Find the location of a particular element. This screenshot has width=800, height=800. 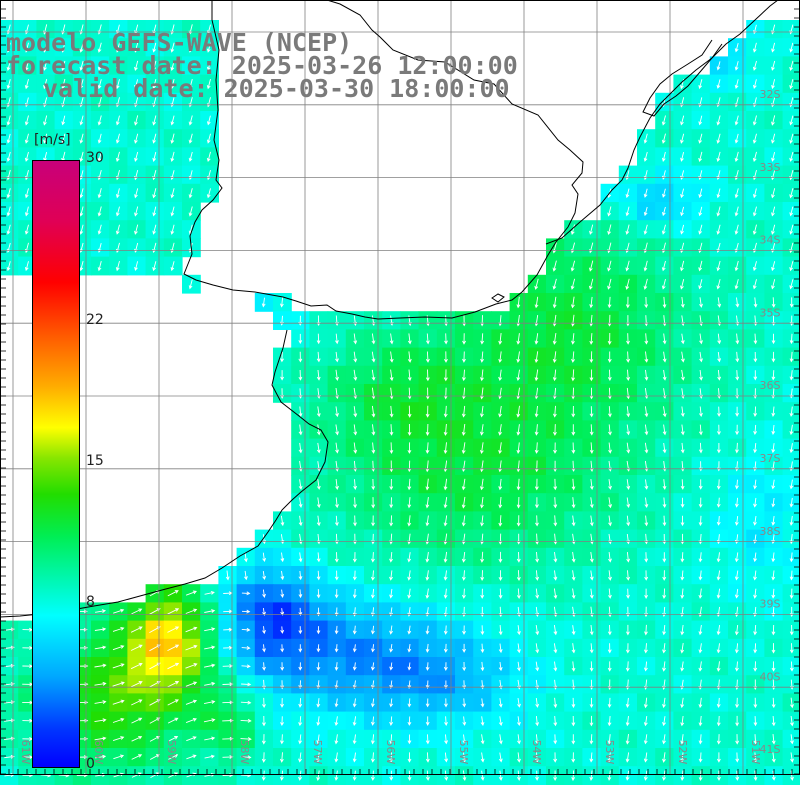

longitude-label: 60W is located at coordinates (98, 752).